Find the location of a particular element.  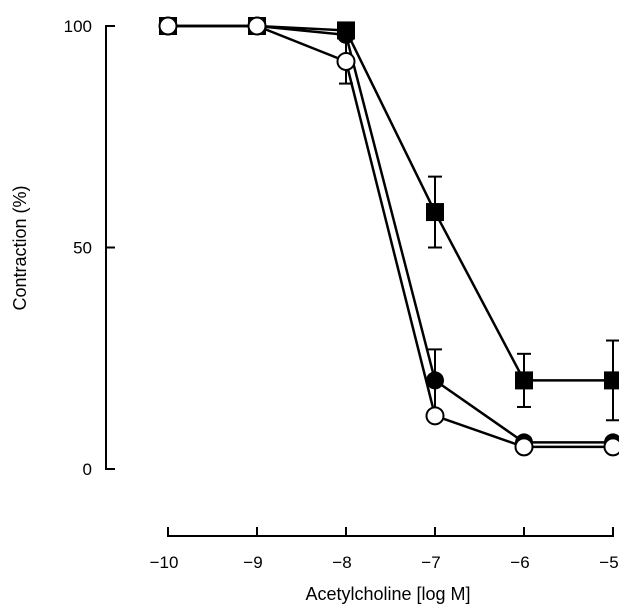

x-tick-label: −7 is located at coordinates (430, 562).